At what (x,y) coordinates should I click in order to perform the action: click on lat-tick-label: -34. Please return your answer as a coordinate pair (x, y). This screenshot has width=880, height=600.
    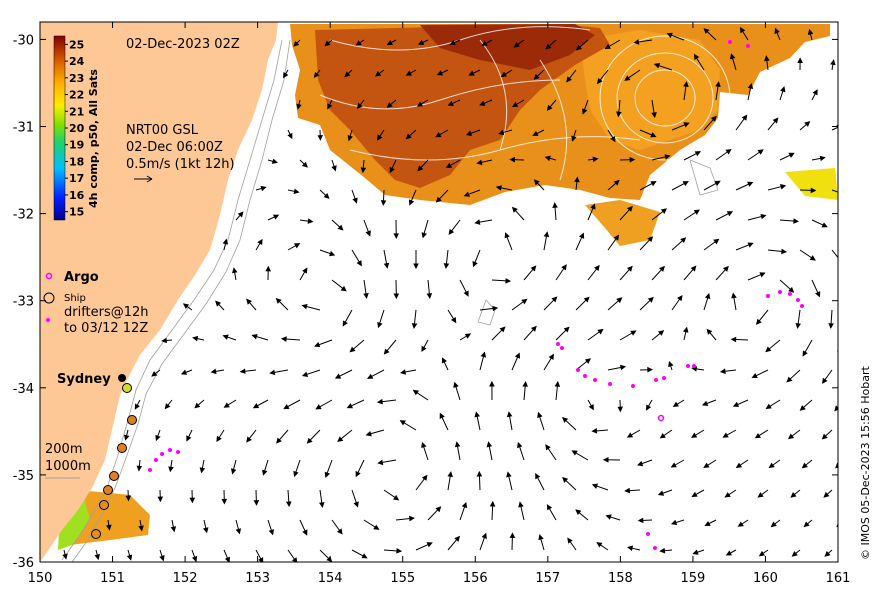
    Looking at the image, I should click on (23, 389).